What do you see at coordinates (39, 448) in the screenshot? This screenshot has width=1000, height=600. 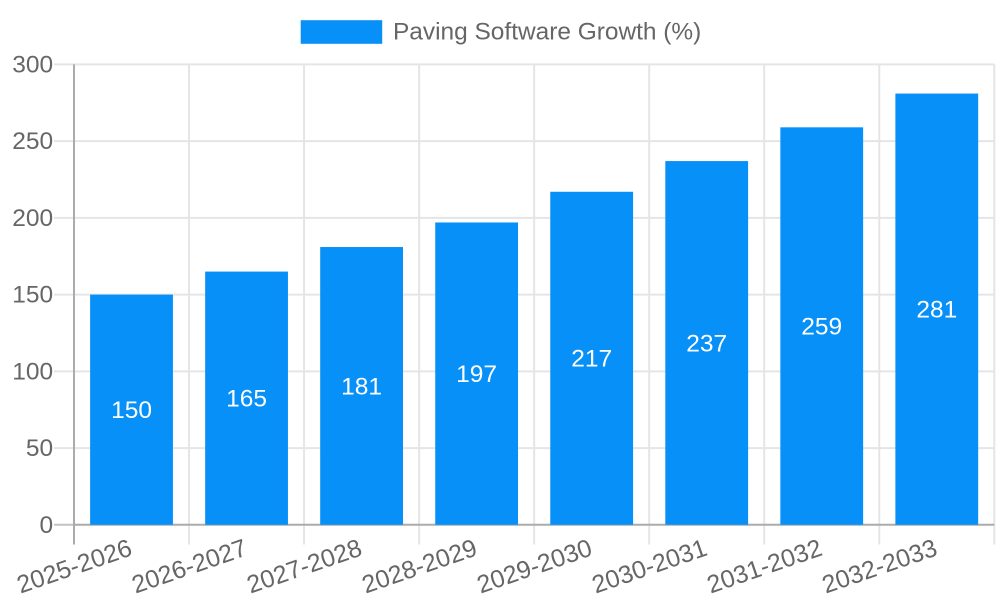 I see `svg-text: 50` at bounding box center [39, 448].